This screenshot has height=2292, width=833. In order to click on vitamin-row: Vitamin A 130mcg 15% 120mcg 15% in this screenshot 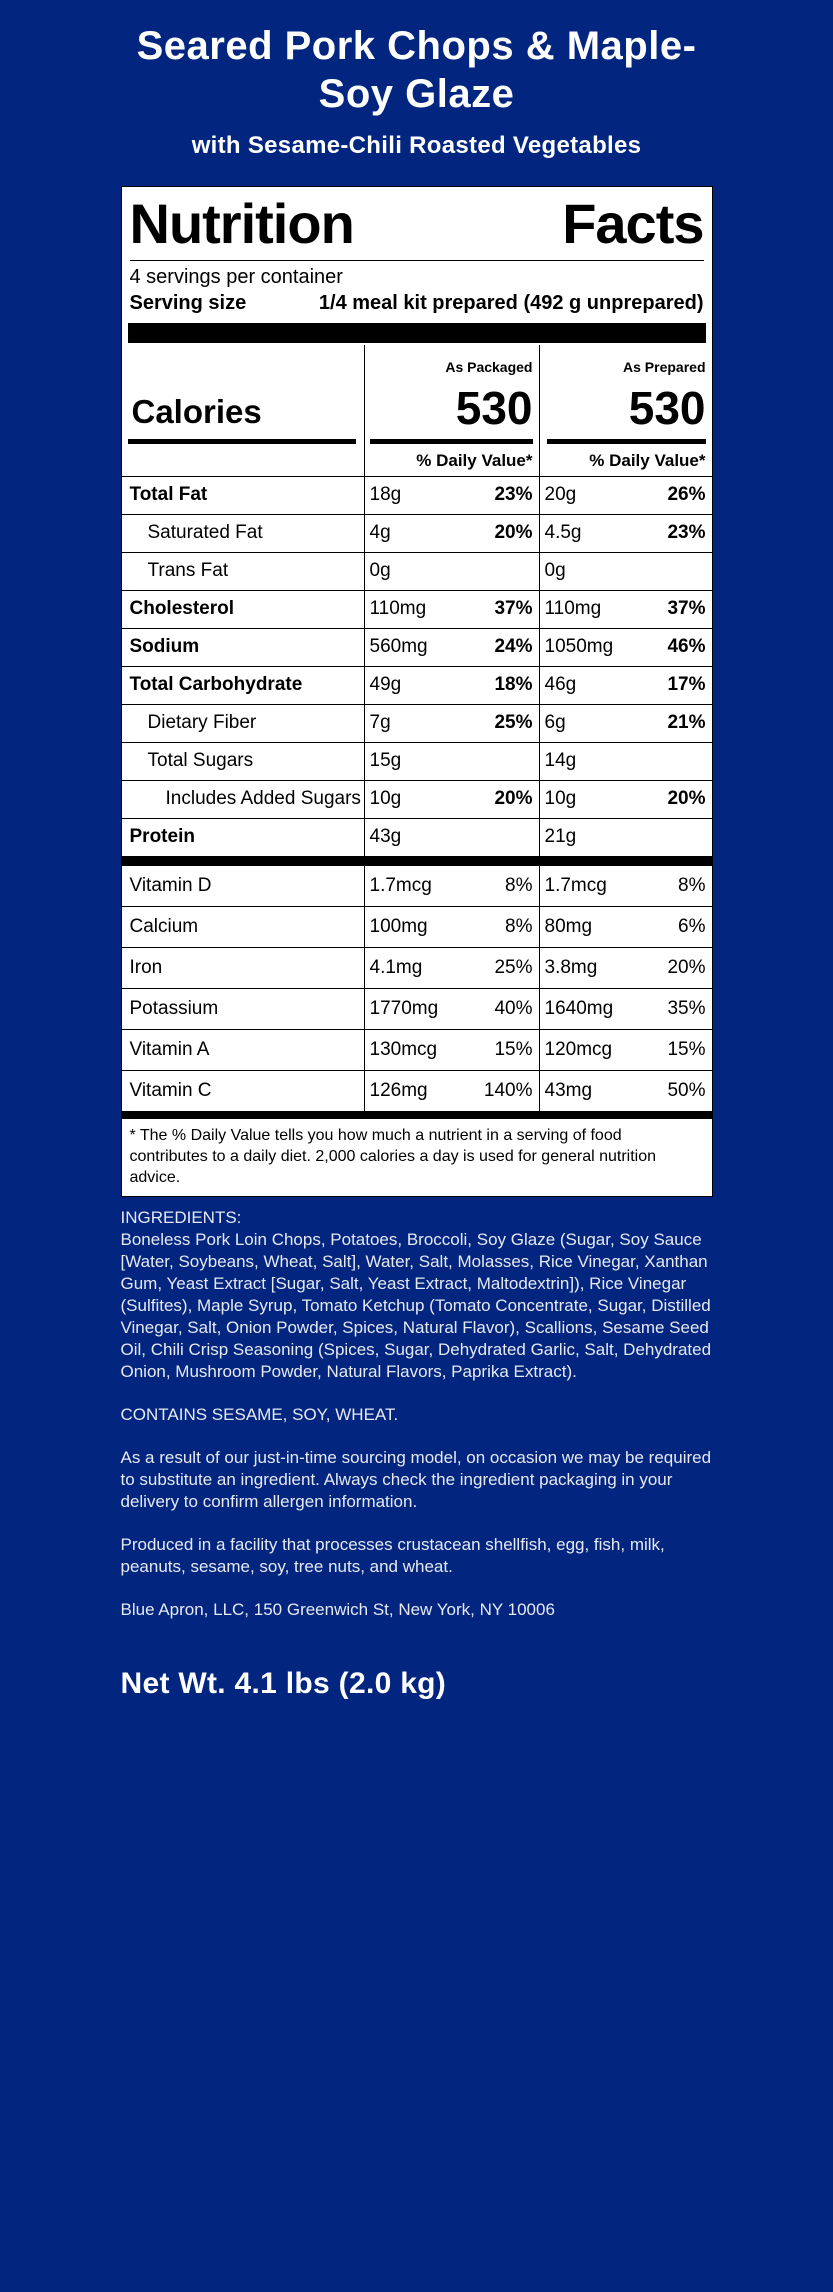, I will do `click(416, 1049)`.